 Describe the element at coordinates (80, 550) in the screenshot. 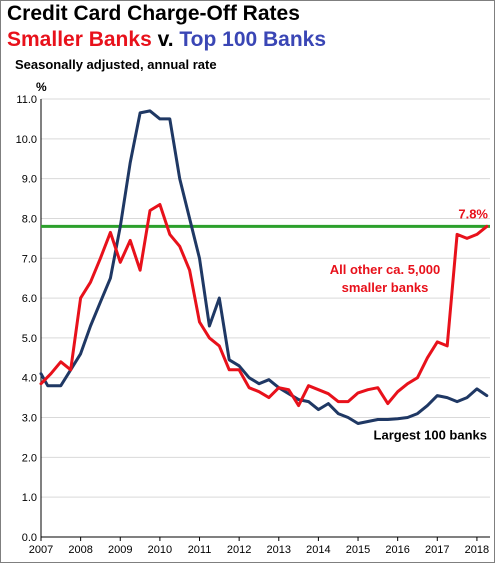

I see `x-tick-label: 2008` at that location.